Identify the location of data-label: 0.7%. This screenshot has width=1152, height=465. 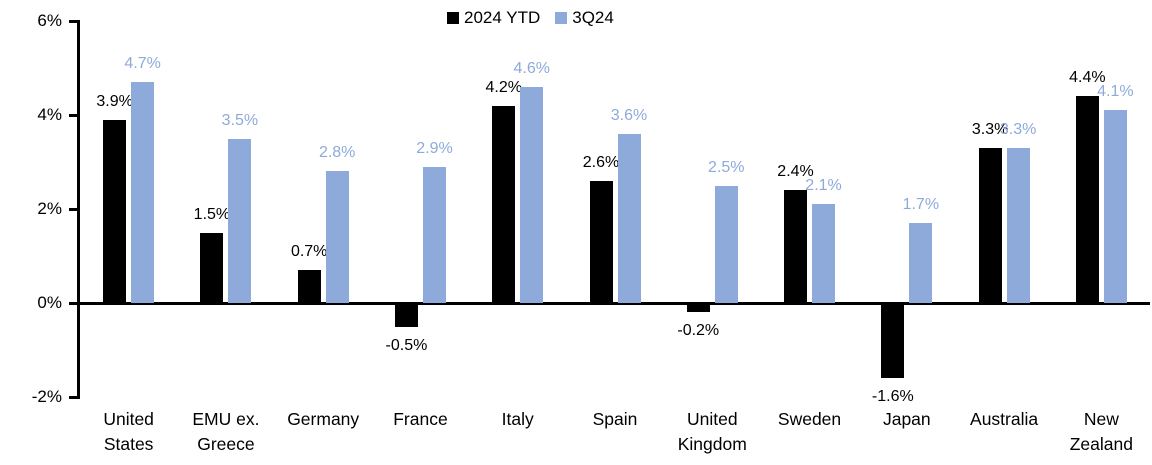
(309, 252).